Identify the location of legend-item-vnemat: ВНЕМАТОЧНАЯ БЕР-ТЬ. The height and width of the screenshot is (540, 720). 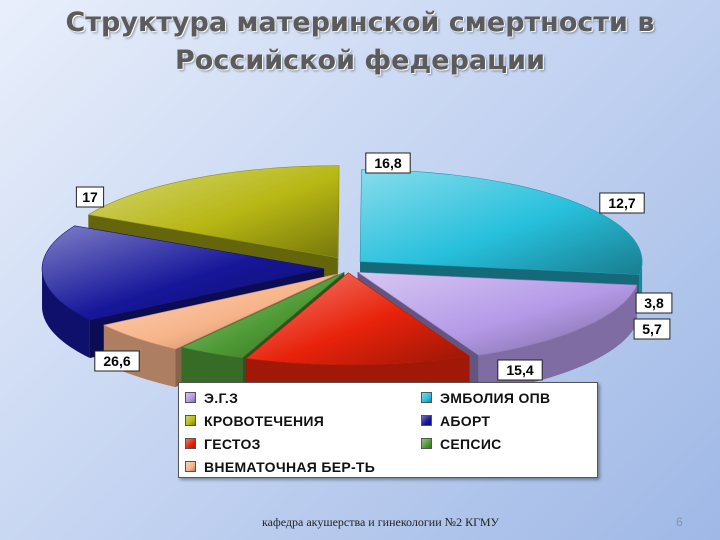
(303, 466).